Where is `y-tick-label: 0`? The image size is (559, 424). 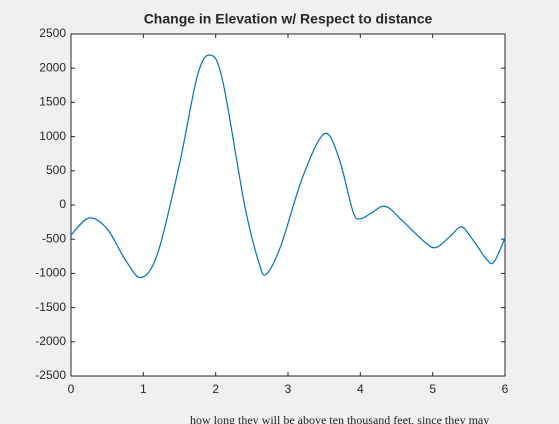 y-tick-label: 0 is located at coordinates (62, 204).